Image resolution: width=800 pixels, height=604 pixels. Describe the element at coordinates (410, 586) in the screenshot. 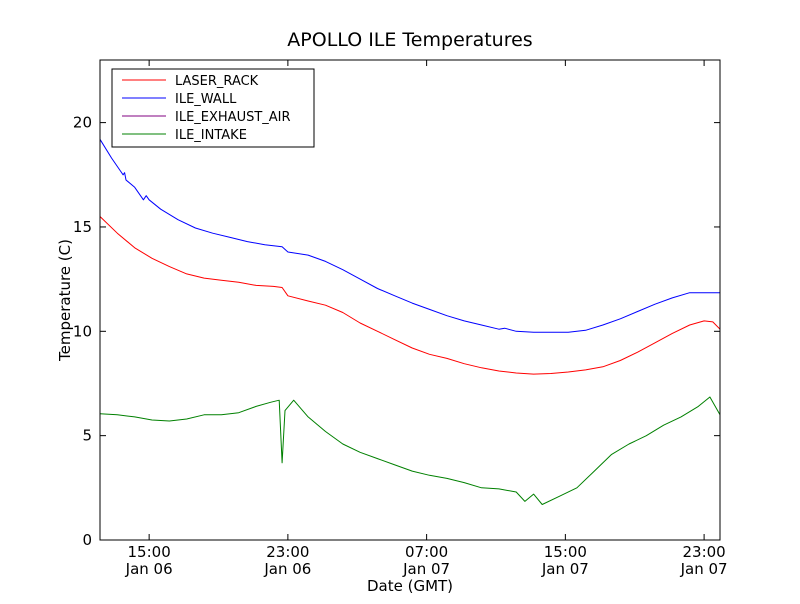

I see `x-axis-label: Date (GMT)` at that location.